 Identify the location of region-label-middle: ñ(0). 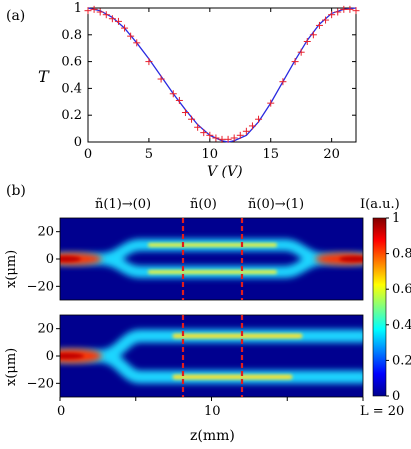
(203, 204).